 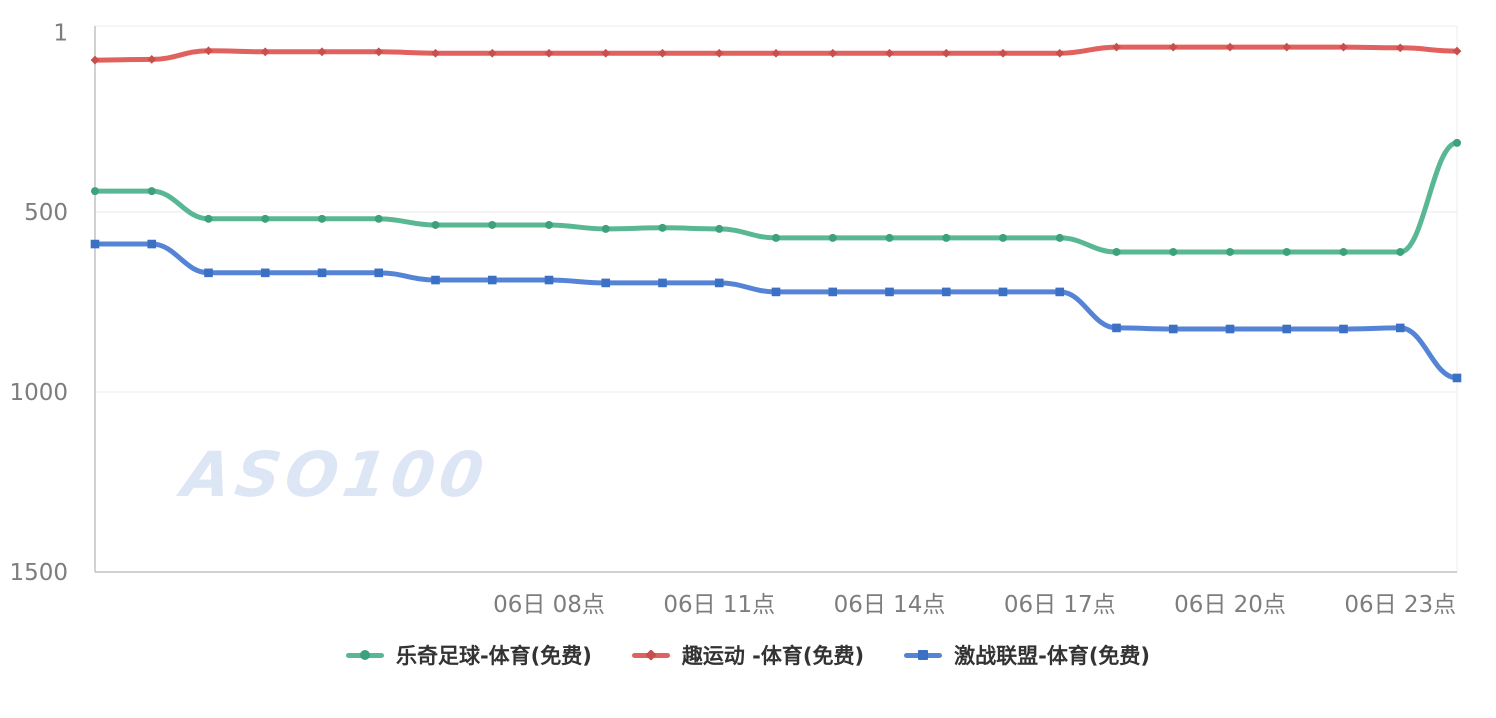 What do you see at coordinates (1230, 605) in the screenshot?
I see `x-tick-label: 06日 20点` at bounding box center [1230, 605].